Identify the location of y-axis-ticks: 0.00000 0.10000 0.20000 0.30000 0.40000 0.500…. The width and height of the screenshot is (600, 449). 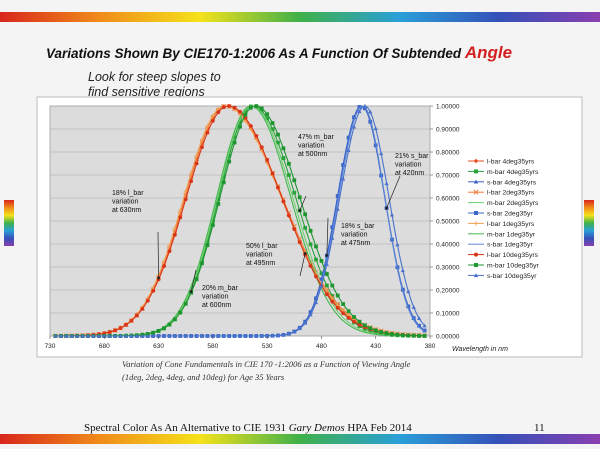
(445, 222).